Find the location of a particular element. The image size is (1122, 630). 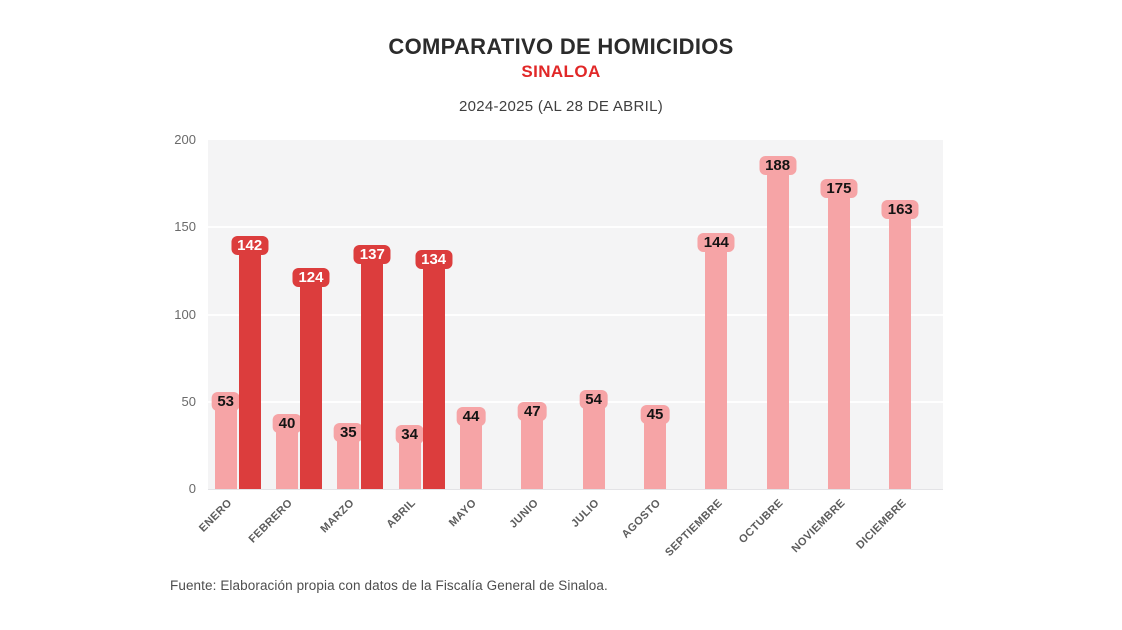

bar-value-label-2025-enero: 142 is located at coordinates (250, 246).